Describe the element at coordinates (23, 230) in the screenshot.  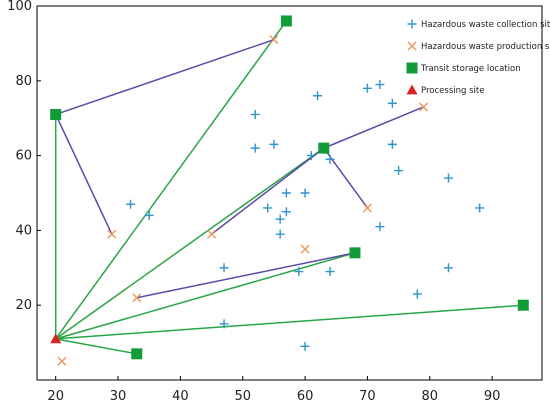
I see `y-tick-label: 40` at that location.